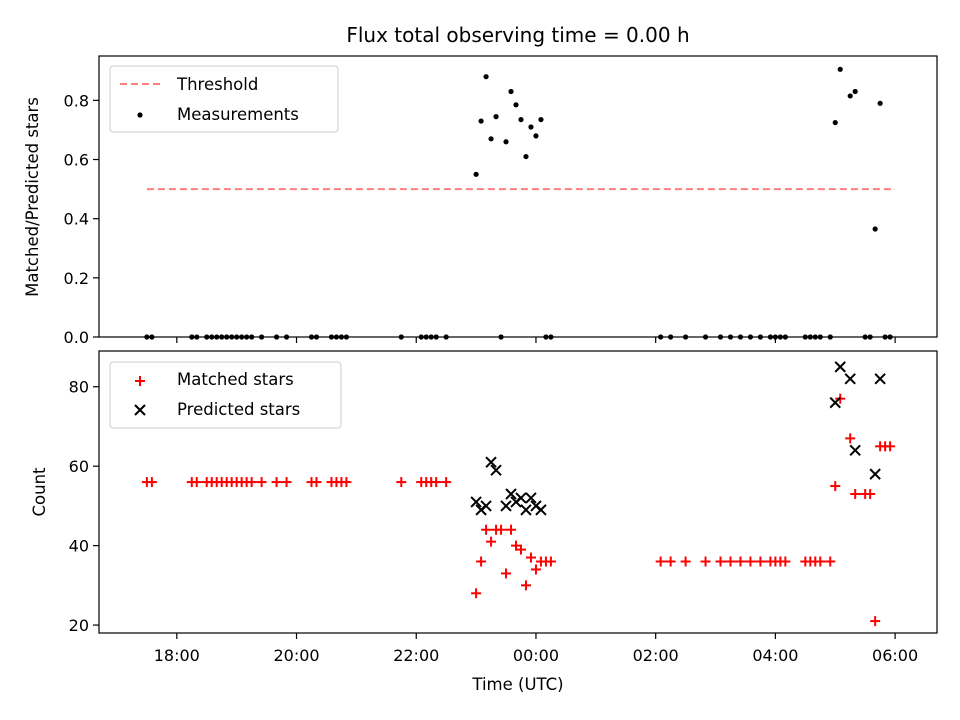 Image resolution: width=960 pixels, height=720 pixels. What do you see at coordinates (39, 492) in the screenshot?
I see `bottom-y-axis-label: Count` at bounding box center [39, 492].